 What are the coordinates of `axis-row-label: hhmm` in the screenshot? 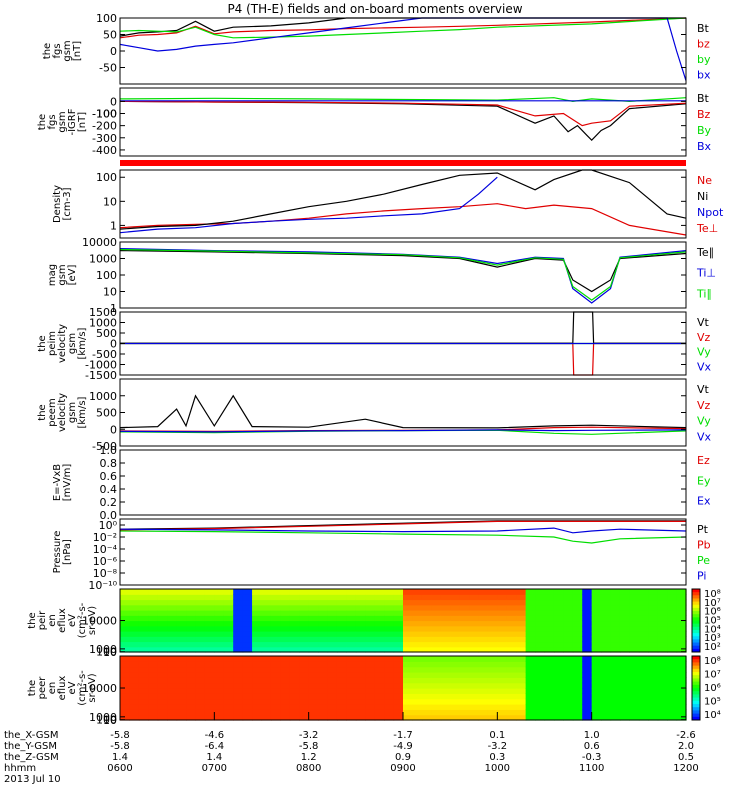 It's located at (20, 768).